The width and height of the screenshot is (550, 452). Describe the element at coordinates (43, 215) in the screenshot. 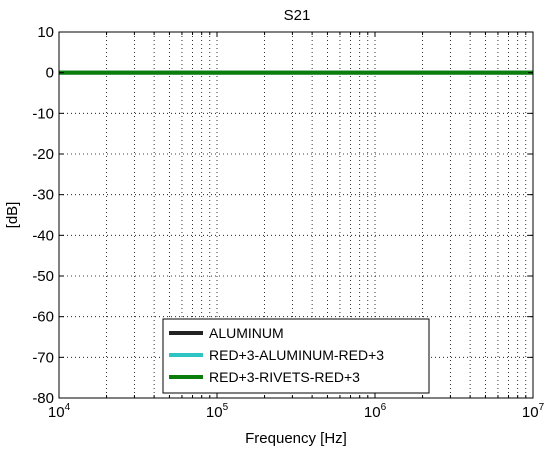

I see `y-tick-labels: 10 0 -10 -20 -30 -40 -50 -60 -70 -80` at that location.